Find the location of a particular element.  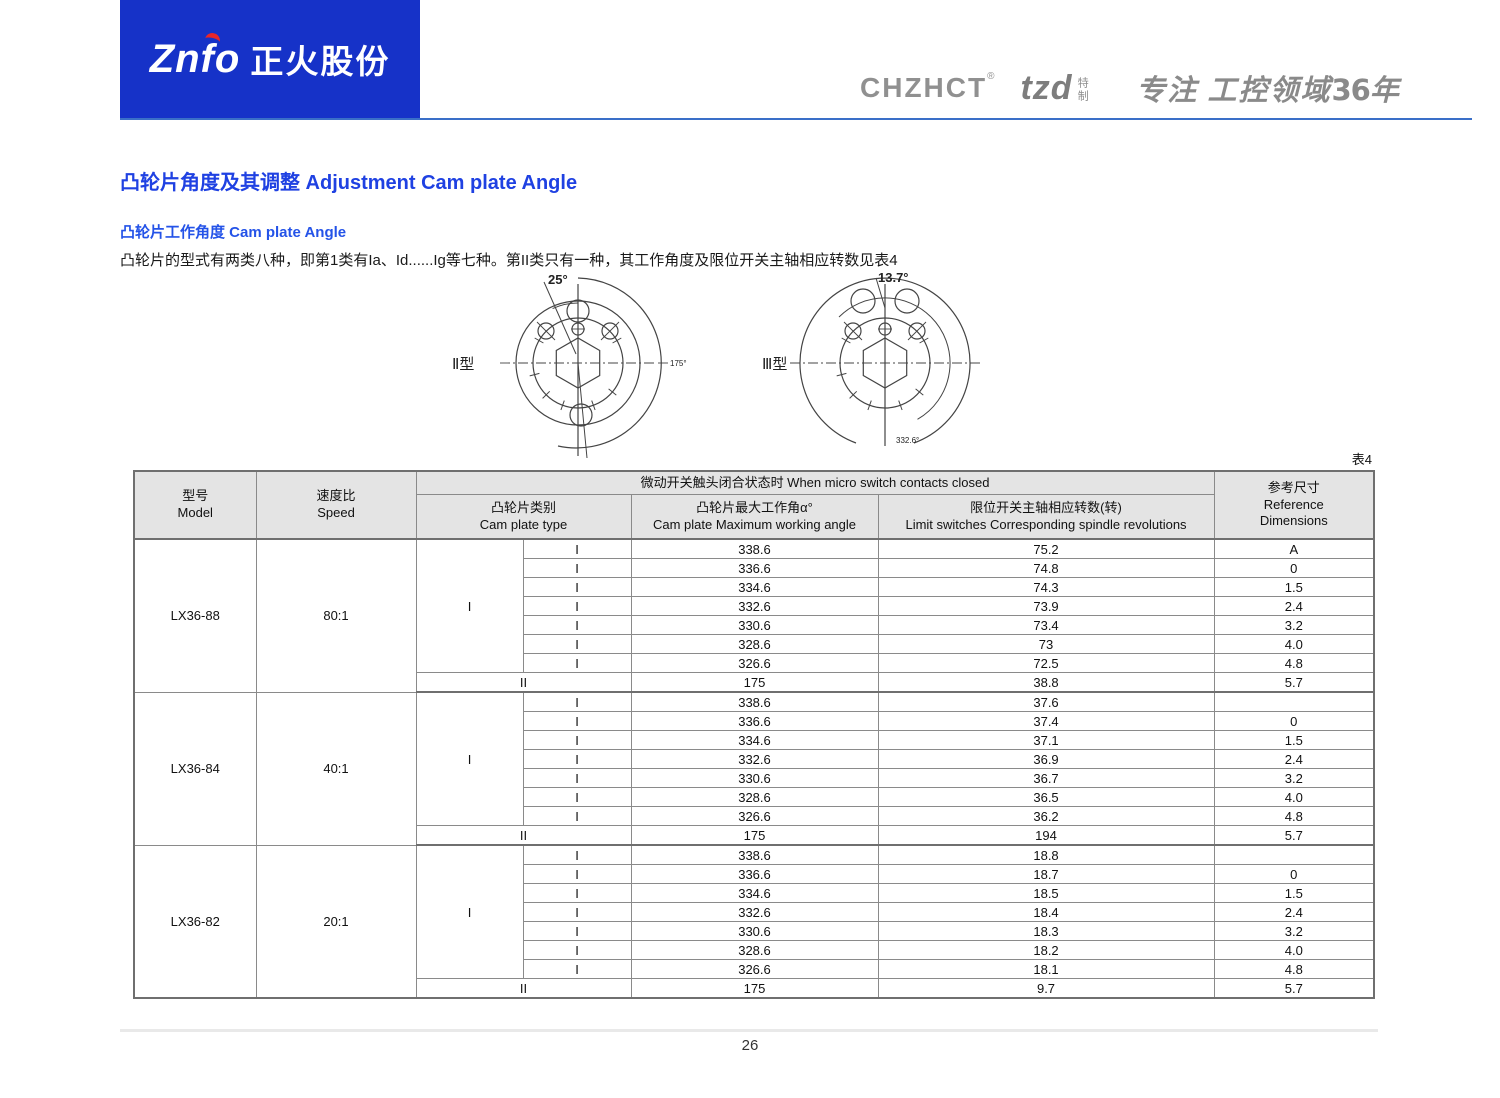

cam-diagram-type2 is located at coordinates (584, 368).